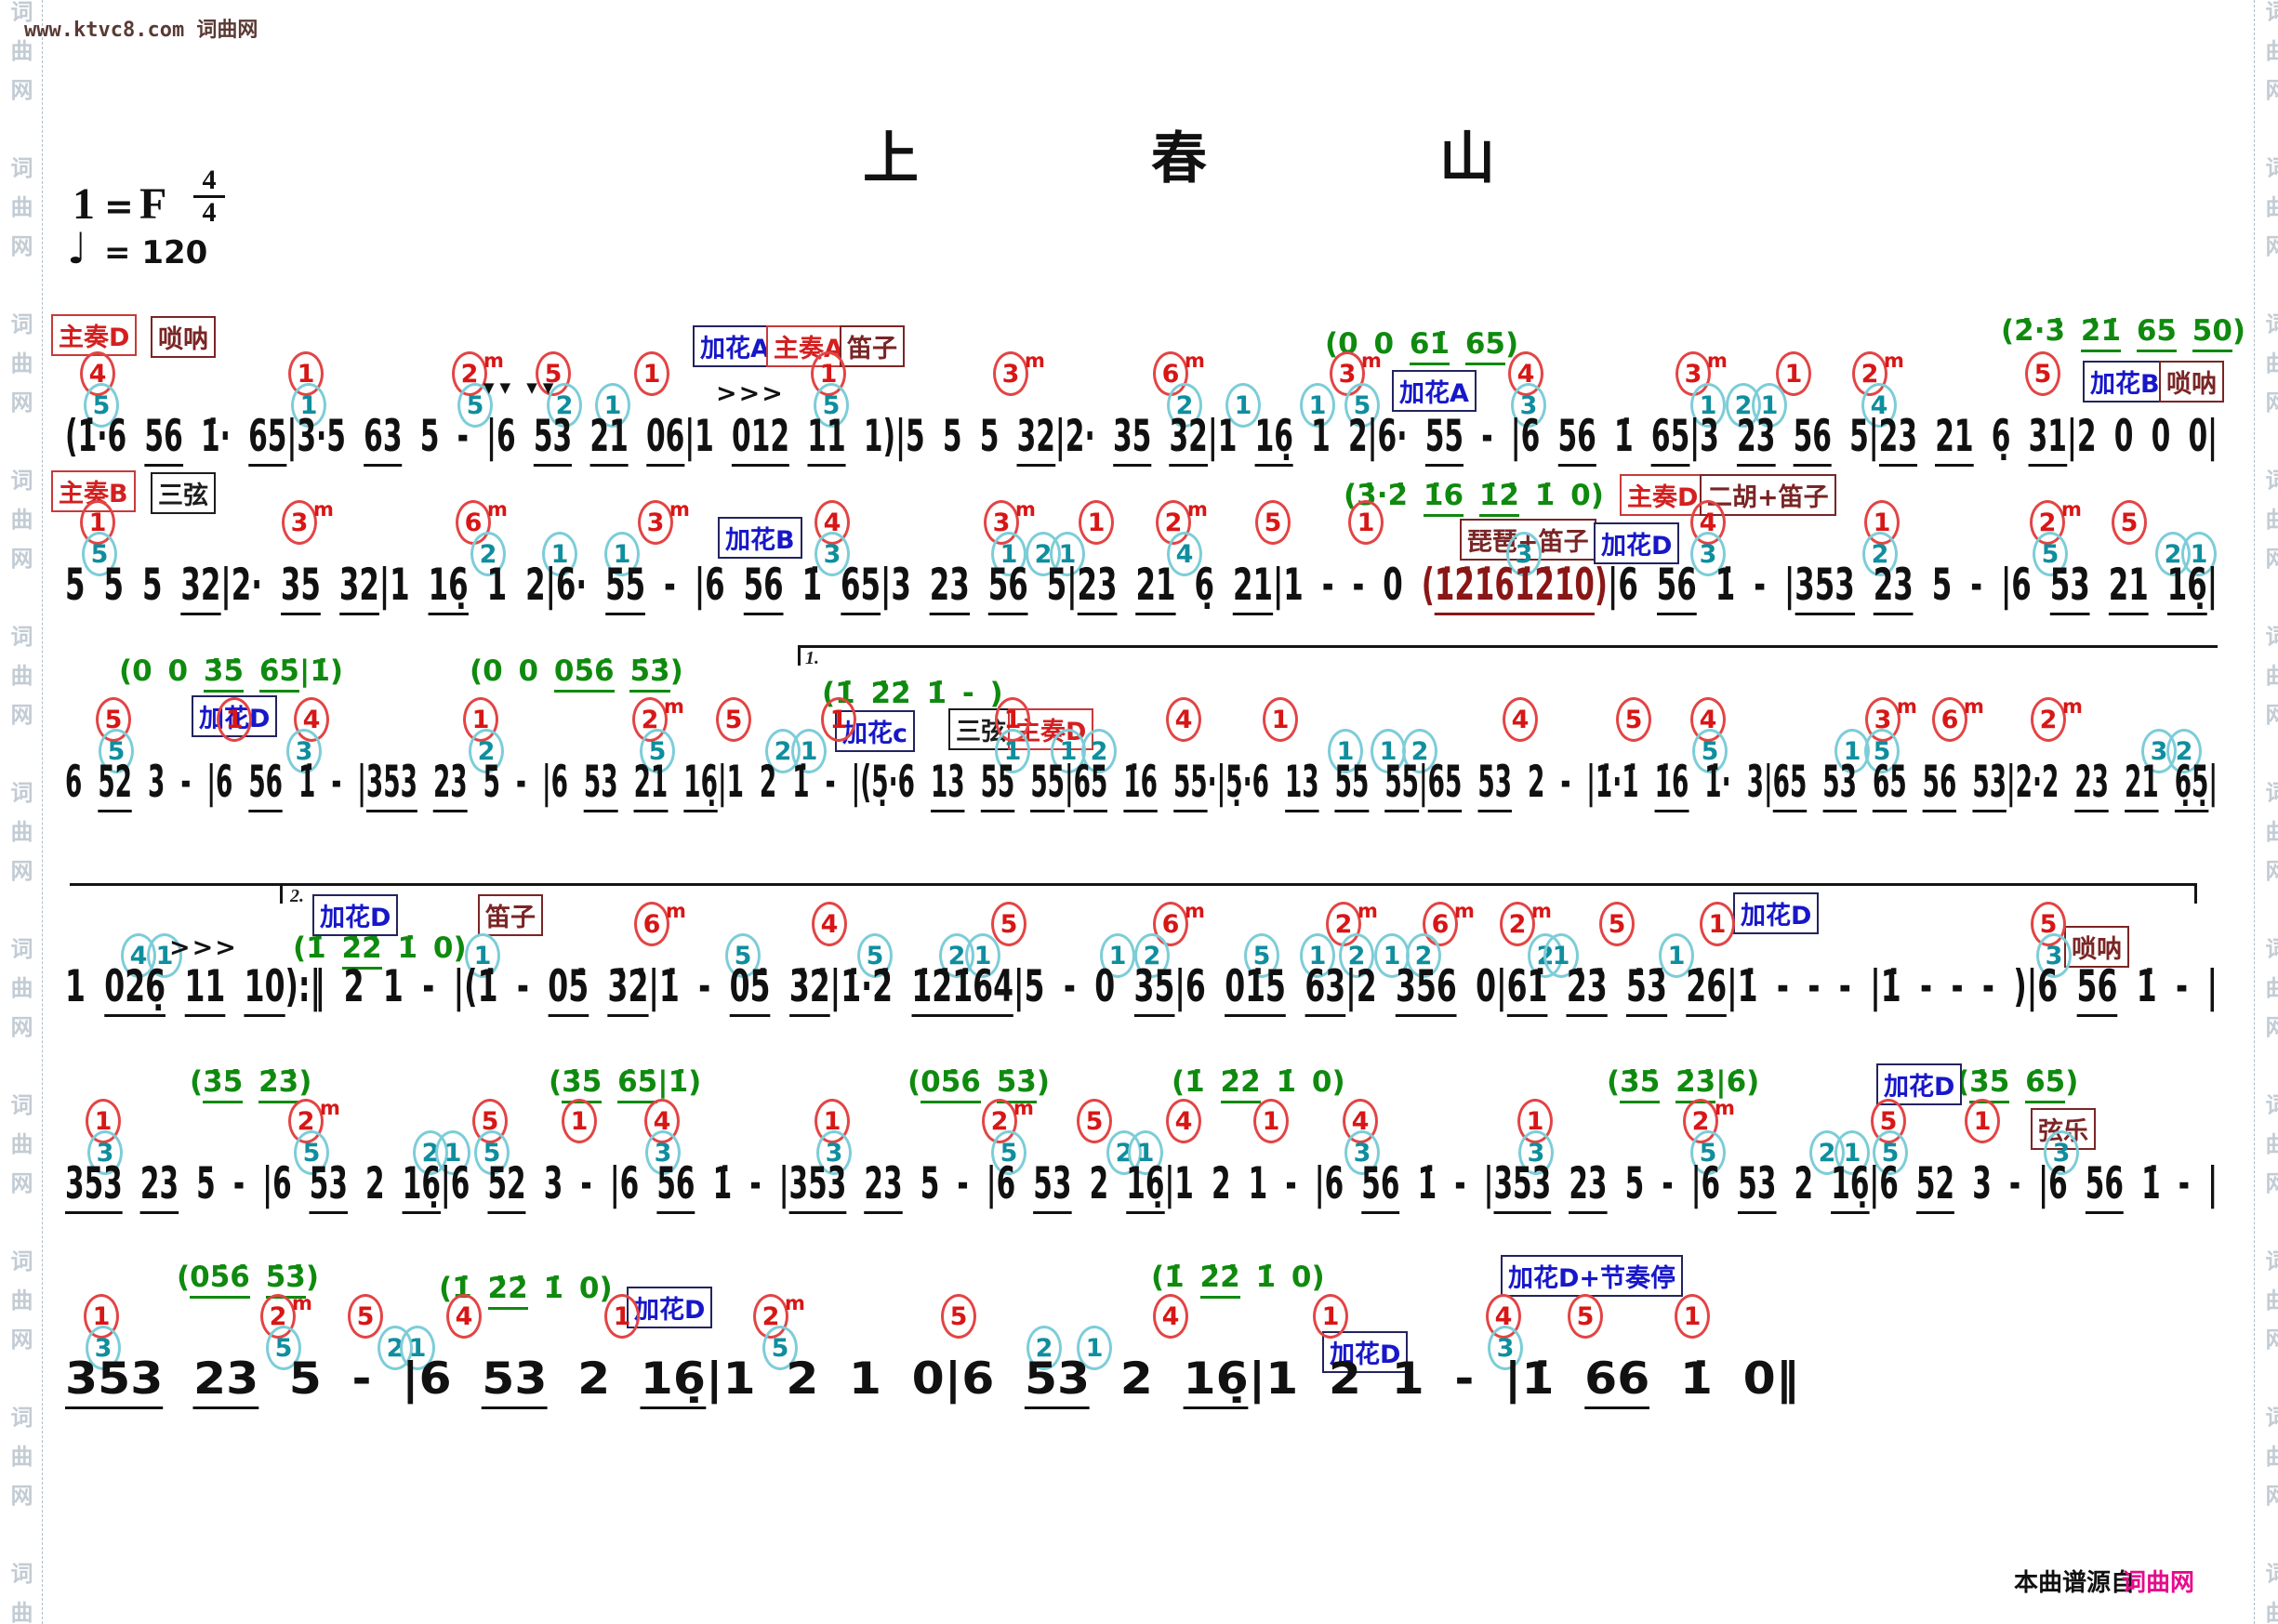 This screenshot has width=2278, height=1624. I want to click on notation-text: -, so click(704, 986).